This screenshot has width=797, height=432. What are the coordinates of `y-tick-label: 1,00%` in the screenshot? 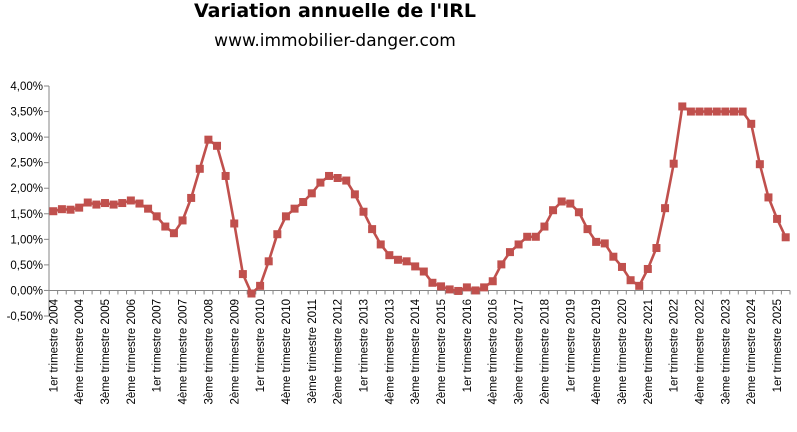 It's located at (26, 240).